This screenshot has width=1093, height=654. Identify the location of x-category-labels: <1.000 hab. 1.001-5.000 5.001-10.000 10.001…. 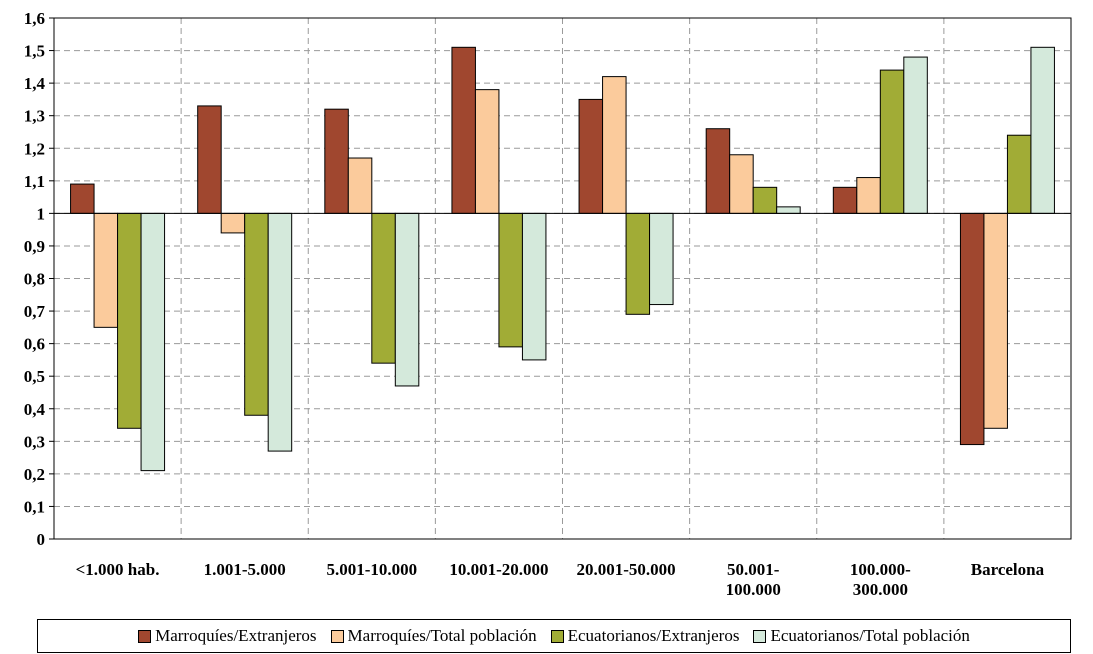
(560, 579).